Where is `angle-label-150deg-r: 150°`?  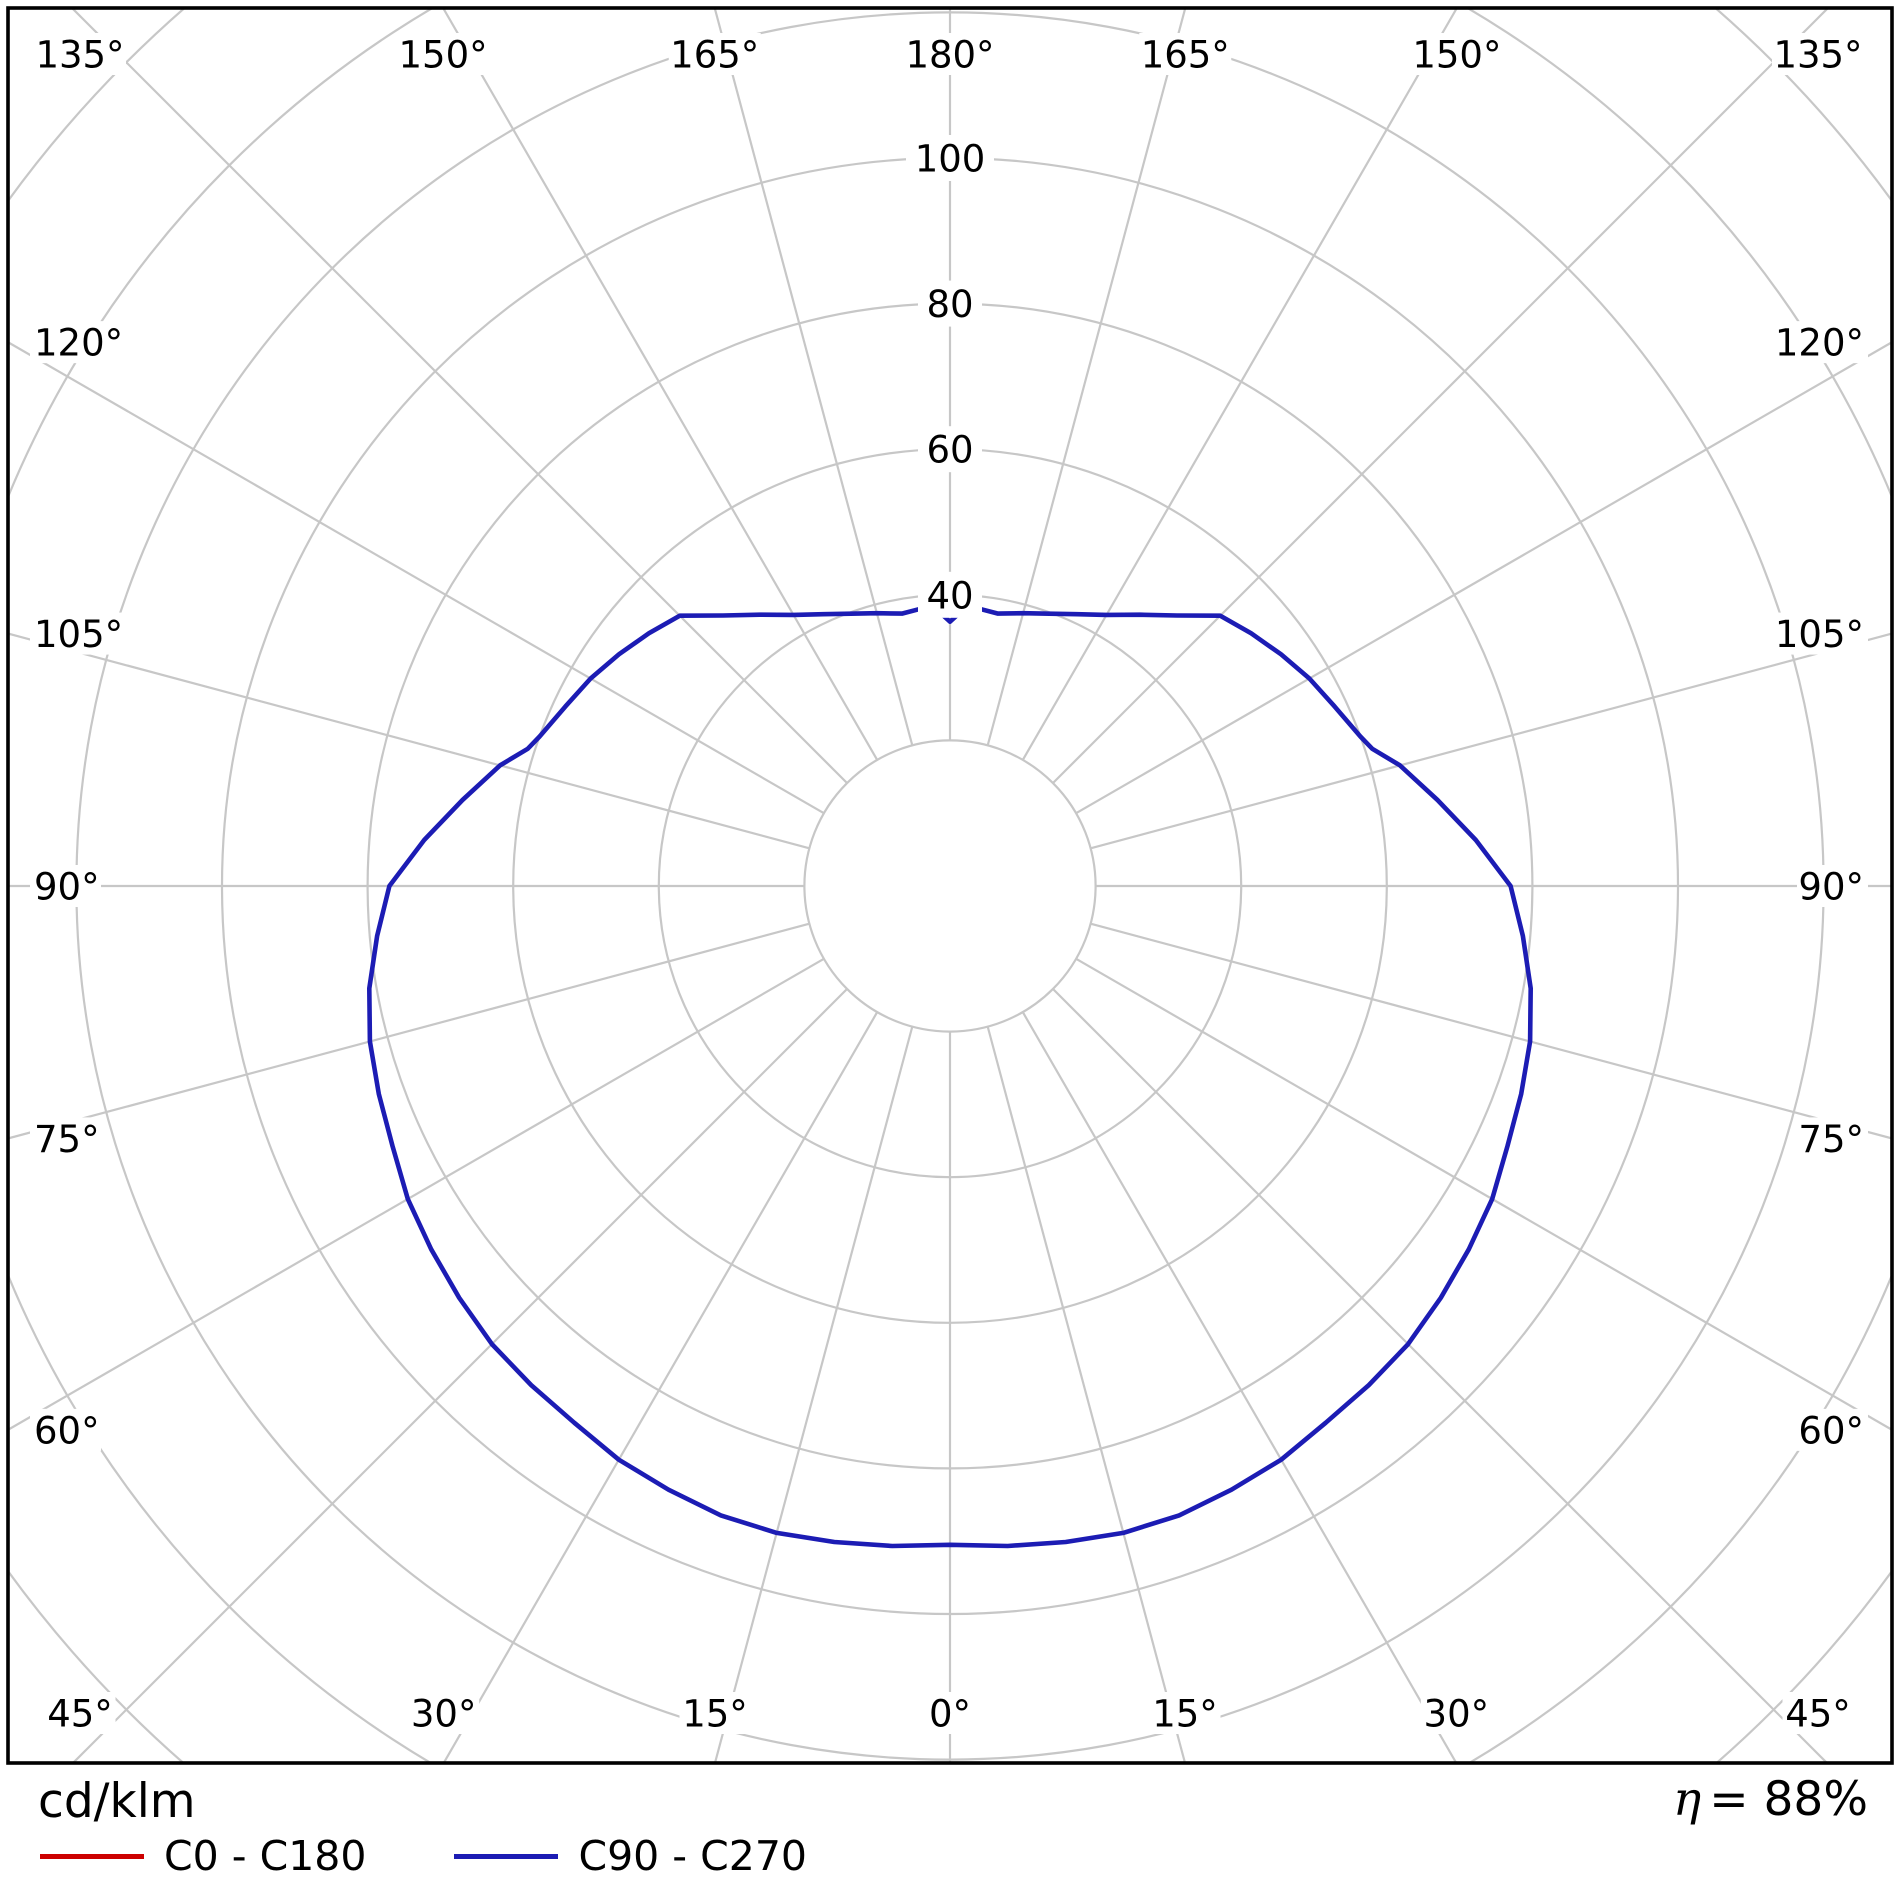 angle-label-150deg-r: 150° is located at coordinates (1456, 55).